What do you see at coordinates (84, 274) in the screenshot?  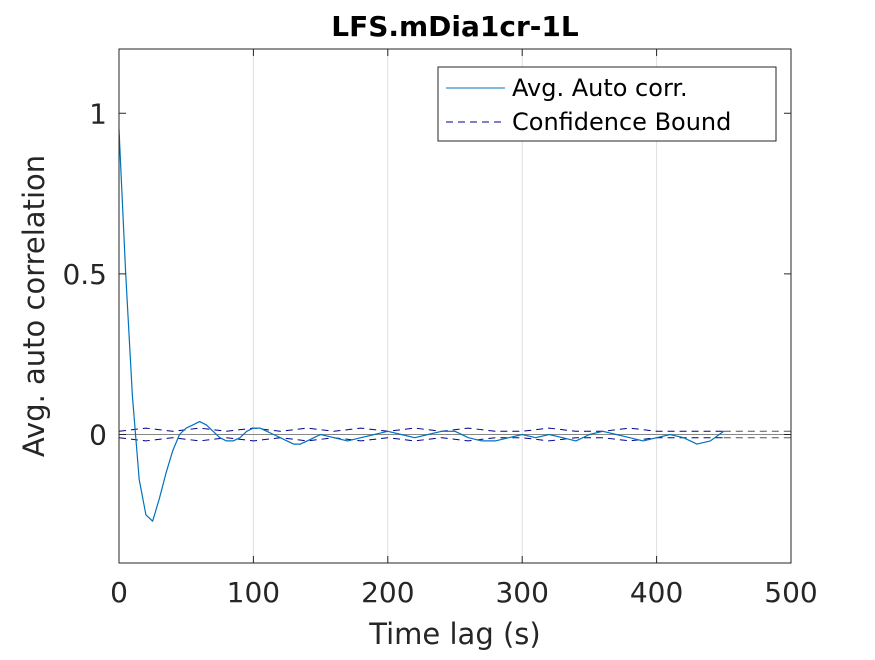 I see `y-tick-label: 0.5` at bounding box center [84, 274].